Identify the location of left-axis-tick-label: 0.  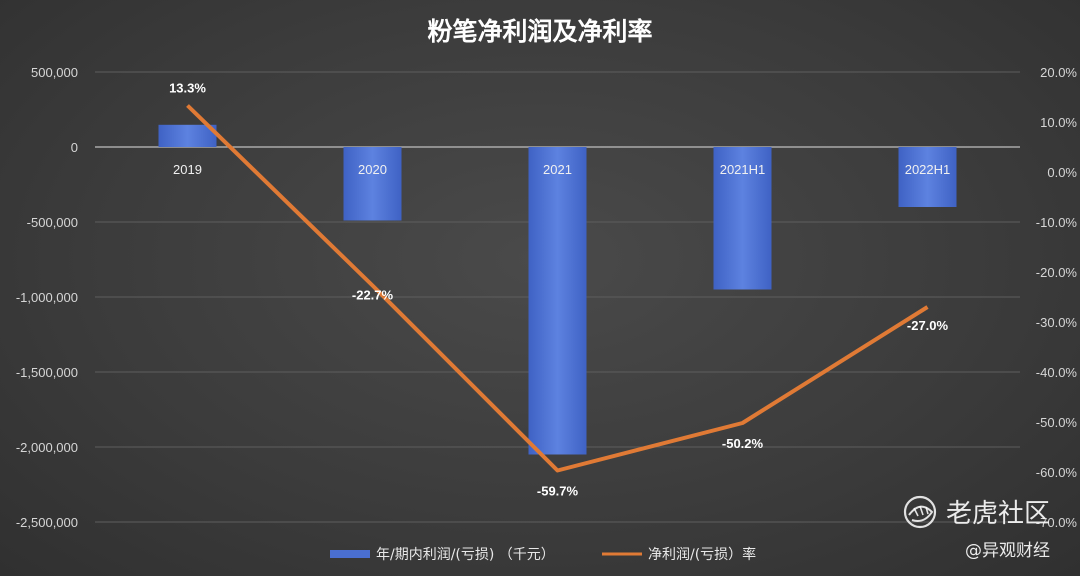
(74, 147).